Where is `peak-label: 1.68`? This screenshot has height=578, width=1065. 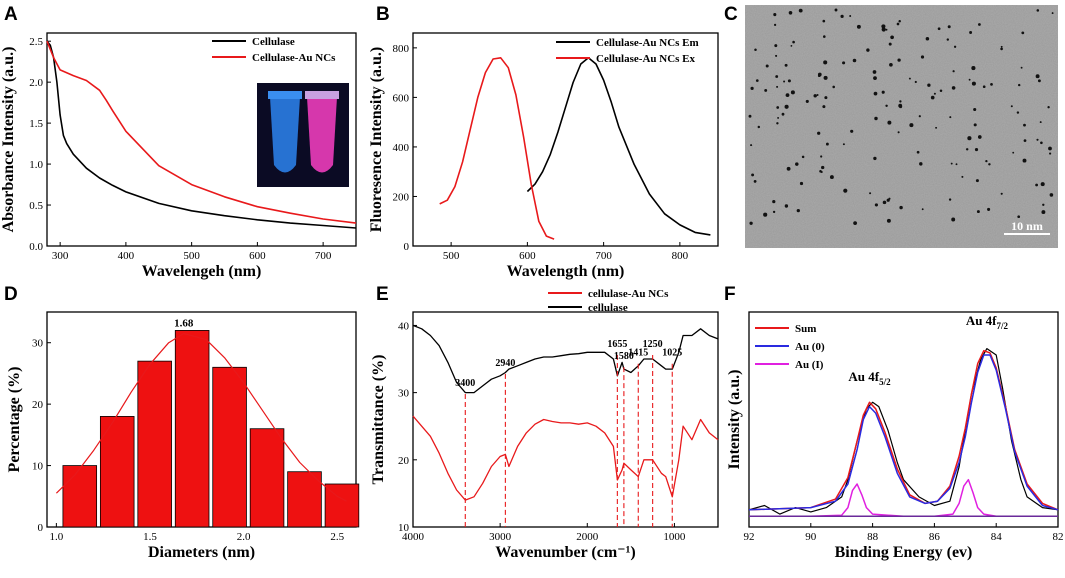 peak-label: 1.68 is located at coordinates (184, 323).